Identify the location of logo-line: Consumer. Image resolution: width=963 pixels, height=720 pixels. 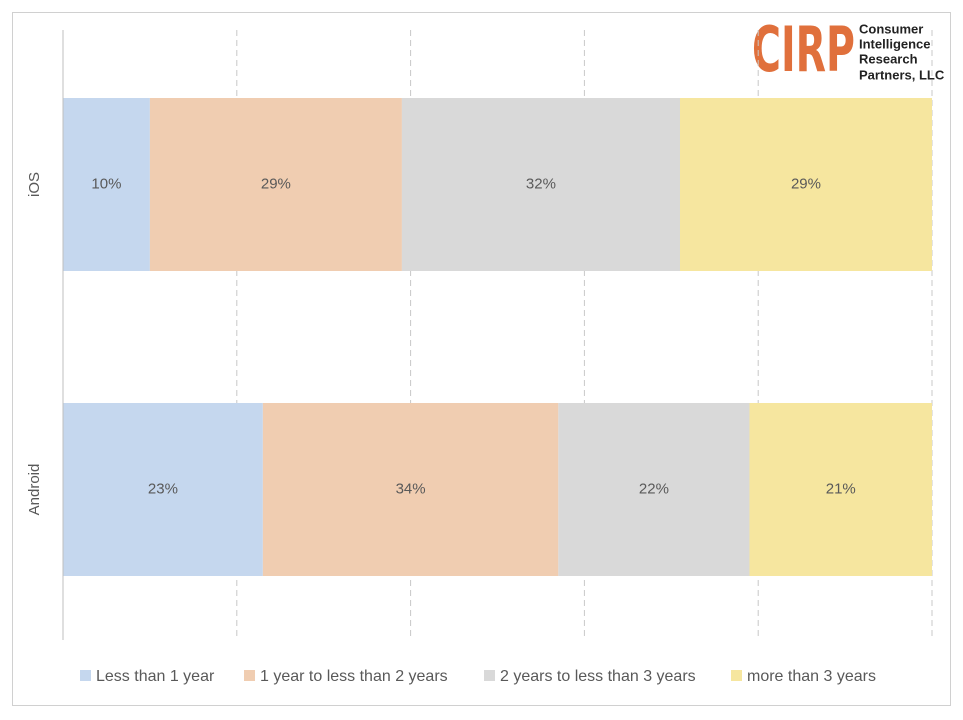
(891, 28).